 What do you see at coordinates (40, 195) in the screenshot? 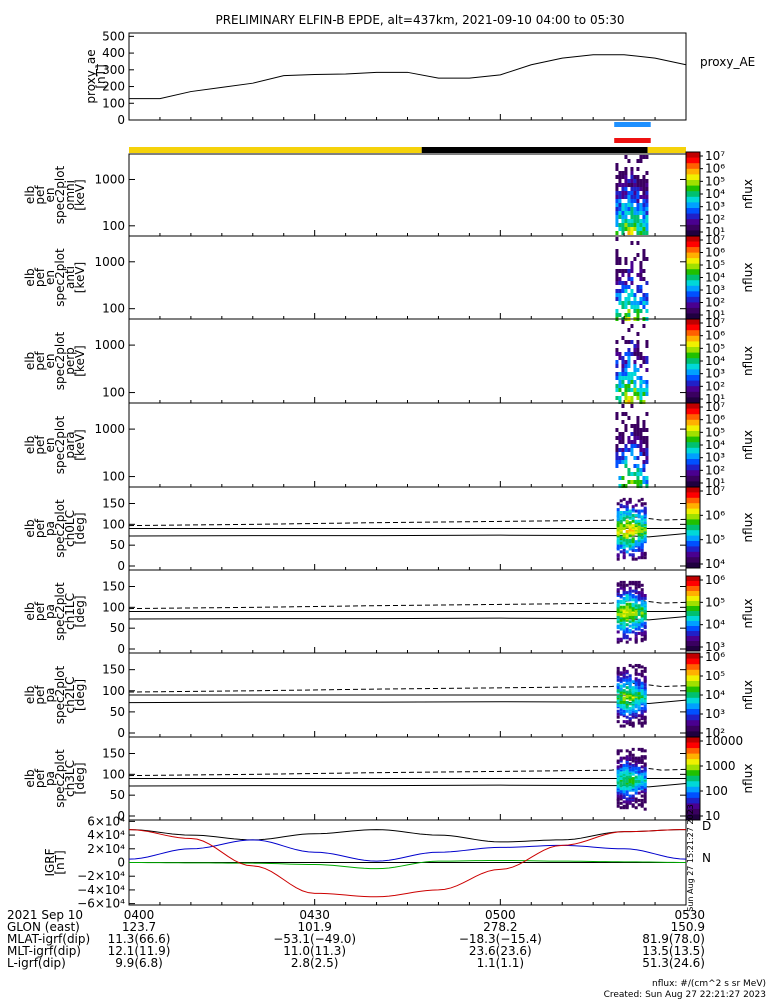
I see `axis-label-line: pef` at bounding box center [40, 195].